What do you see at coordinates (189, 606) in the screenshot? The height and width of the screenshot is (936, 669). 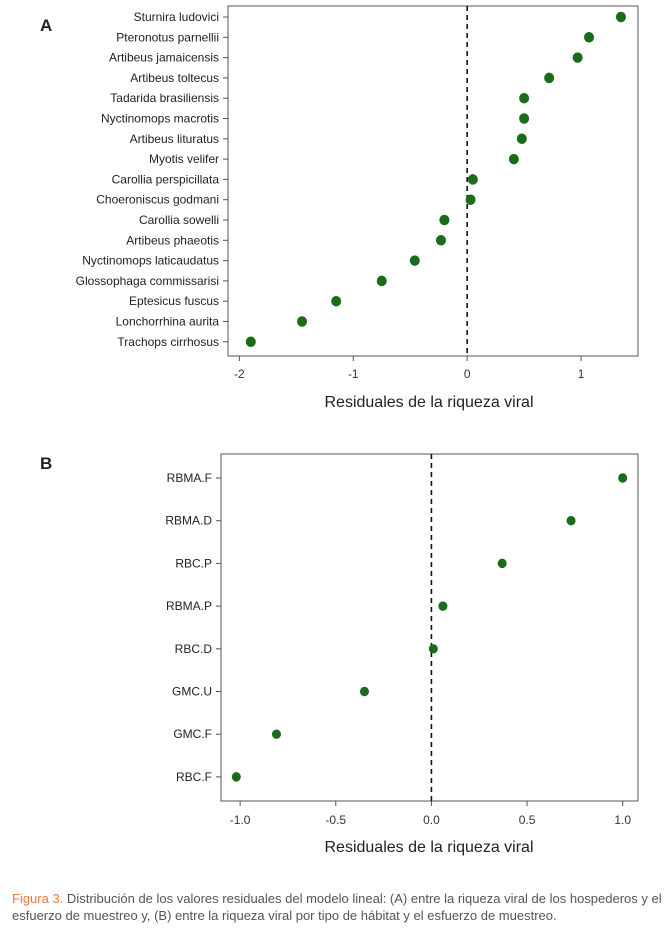 I see `y-category-label: RBMA.P` at bounding box center [189, 606].